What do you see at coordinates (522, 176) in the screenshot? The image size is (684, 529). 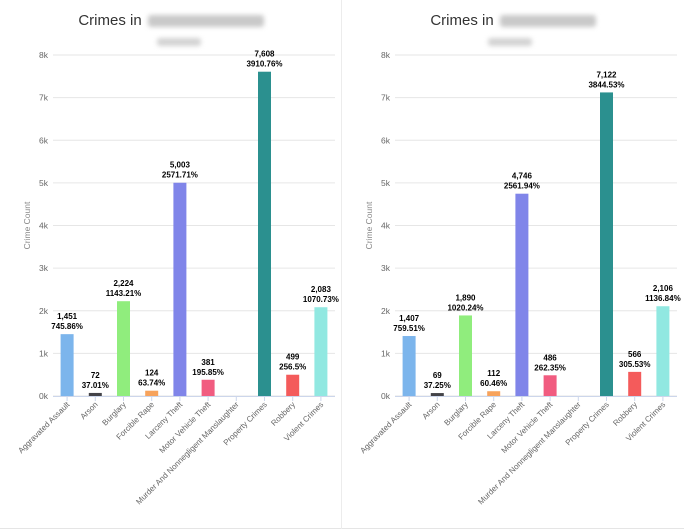 I see `data-label-count: 4,746` at bounding box center [522, 176].